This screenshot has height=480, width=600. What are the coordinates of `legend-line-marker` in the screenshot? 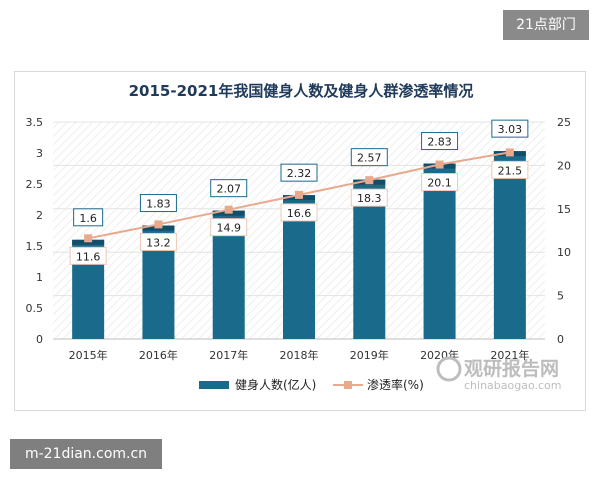 It's located at (348, 385).